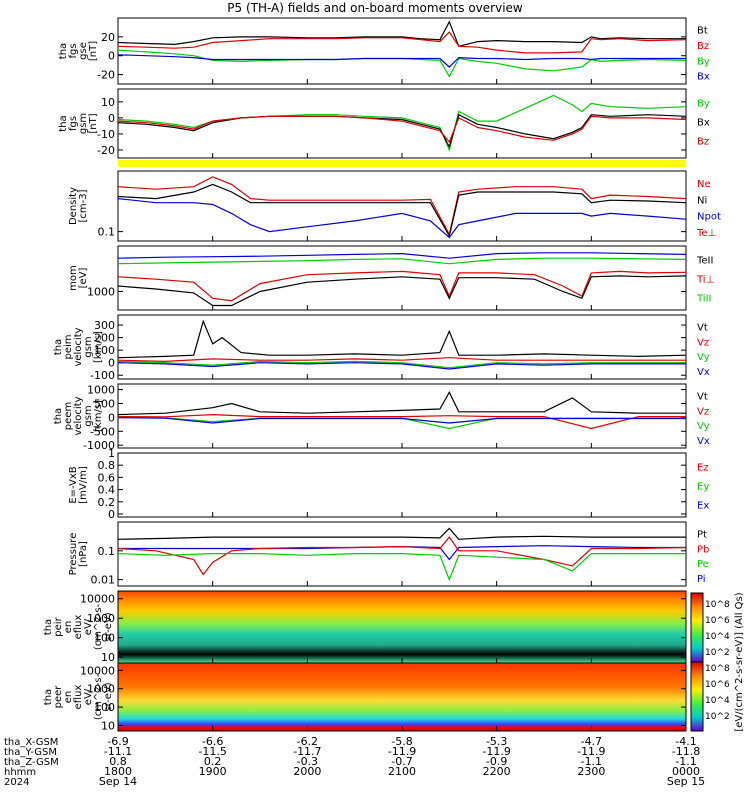 The image size is (750, 800). Describe the element at coordinates (107, 477) in the screenshot. I see `y-tick-label: 0.6` at that location.